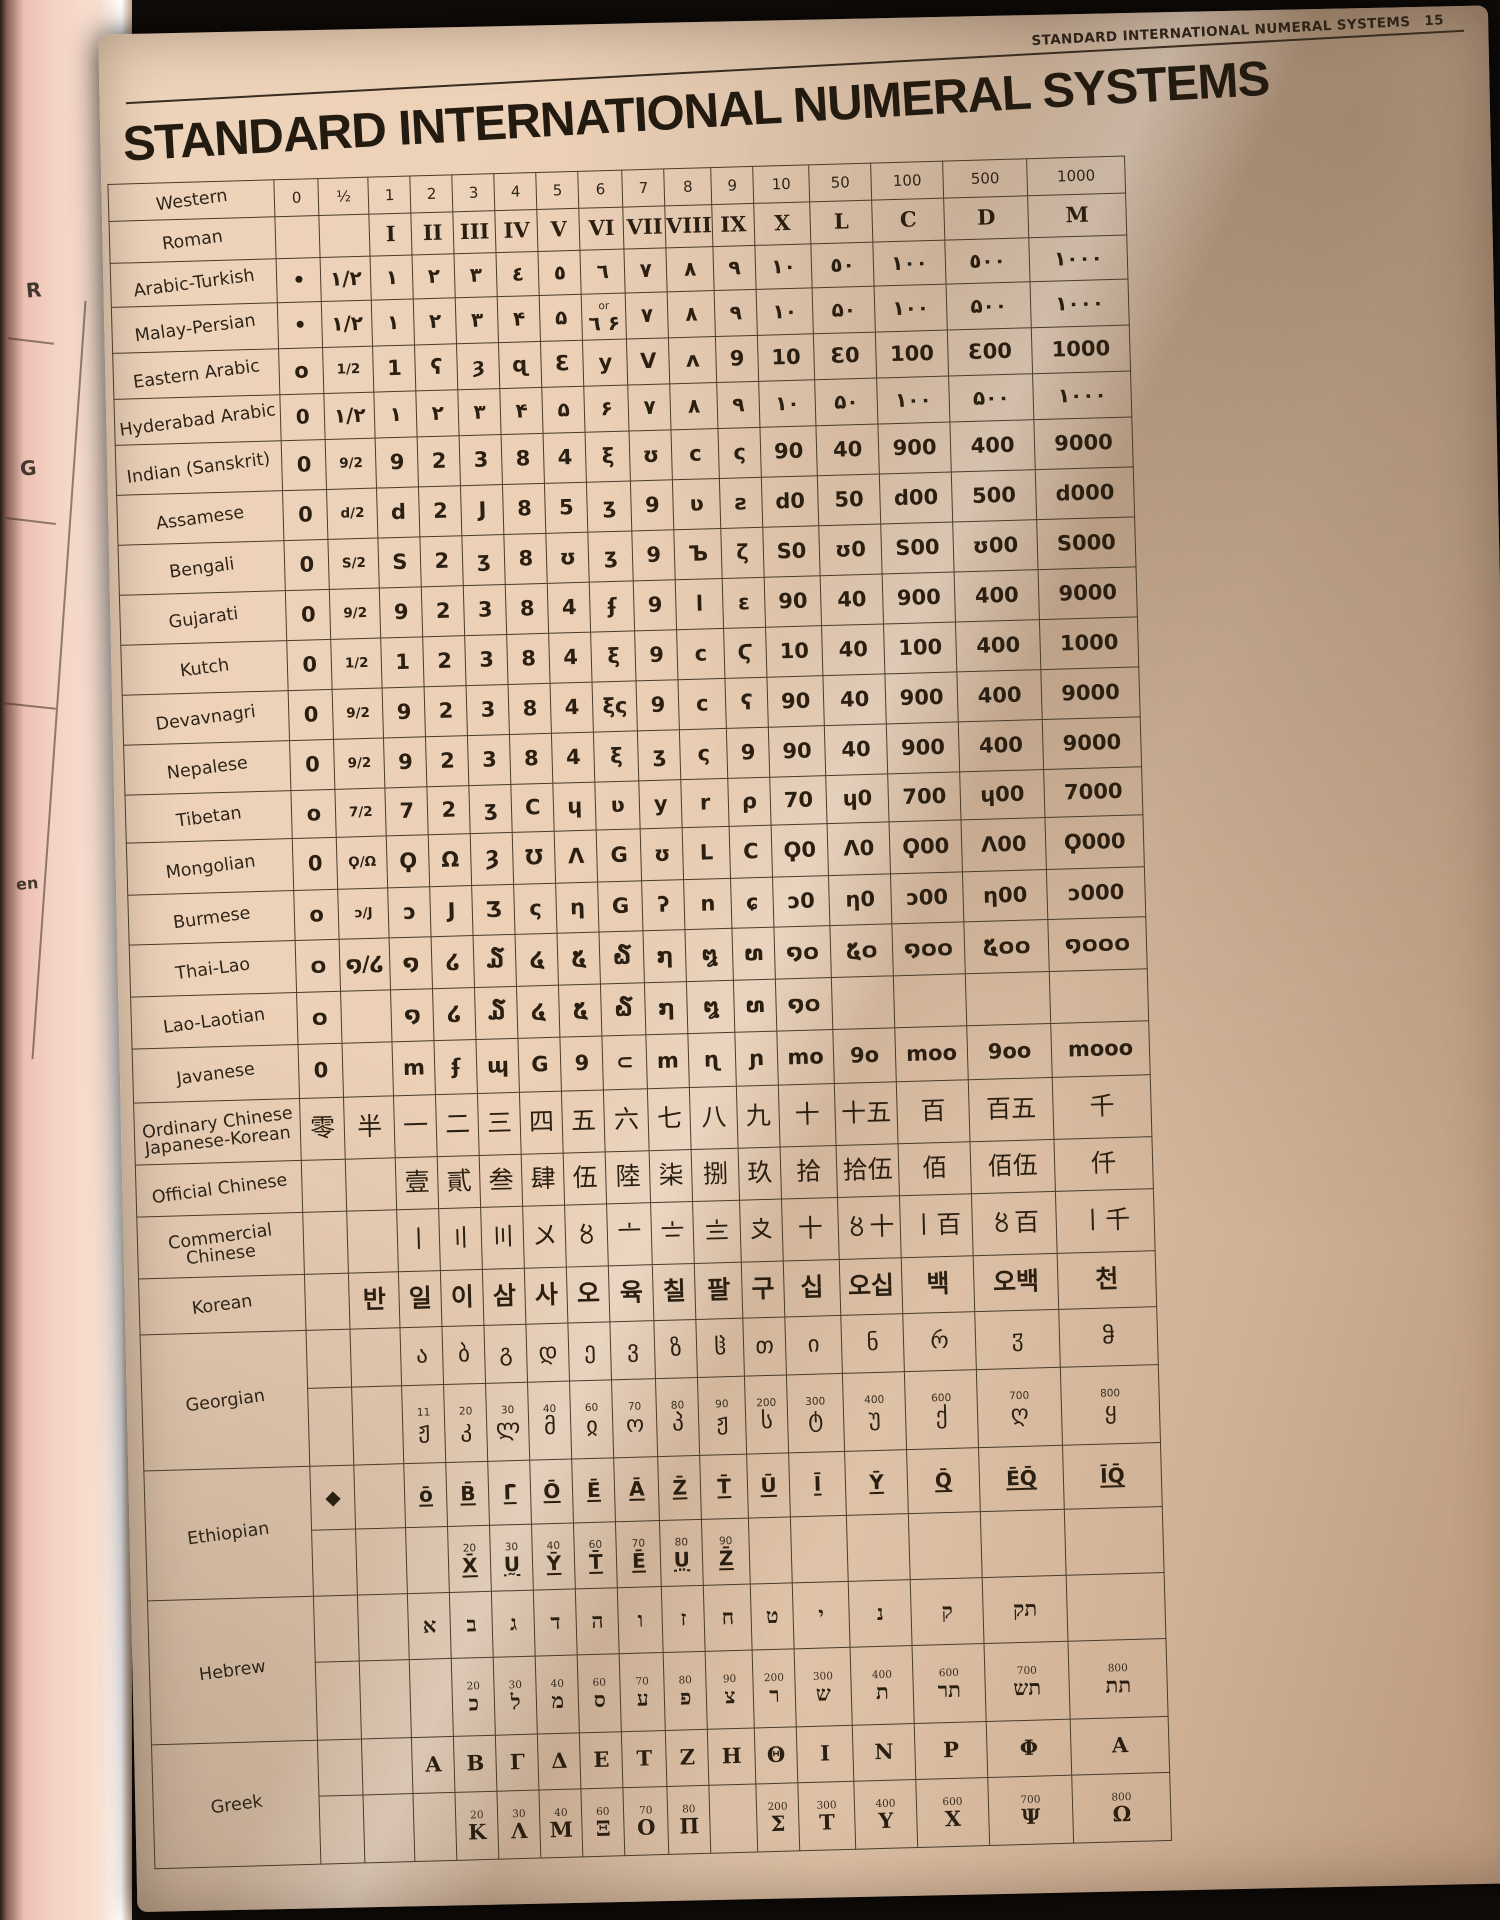  What do you see at coordinates (986, 218) in the screenshot?
I see `numeral-cell: D` at bounding box center [986, 218].